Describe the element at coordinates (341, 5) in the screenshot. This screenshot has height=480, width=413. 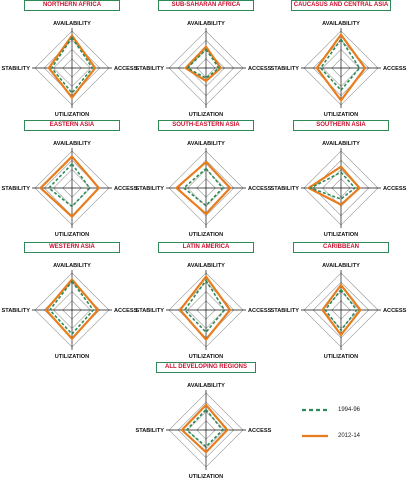
I see `panel-title: CAUCASUS AND CENTRAL ASIA` at that location.